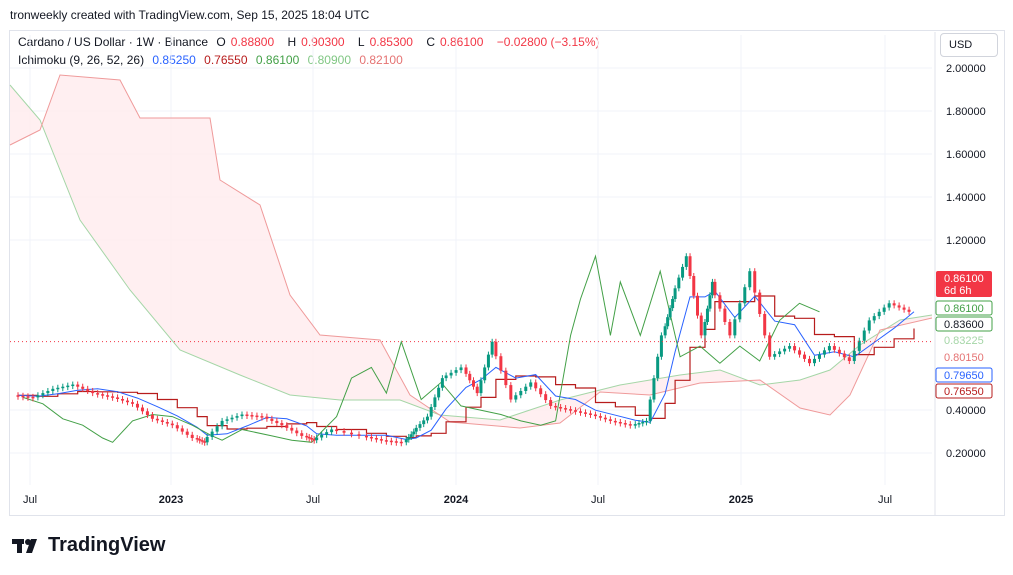 This screenshot has height=575, width=1013. Describe the element at coordinates (966, 454) in the screenshot. I see `y-tick-label: 0.20000` at that location.